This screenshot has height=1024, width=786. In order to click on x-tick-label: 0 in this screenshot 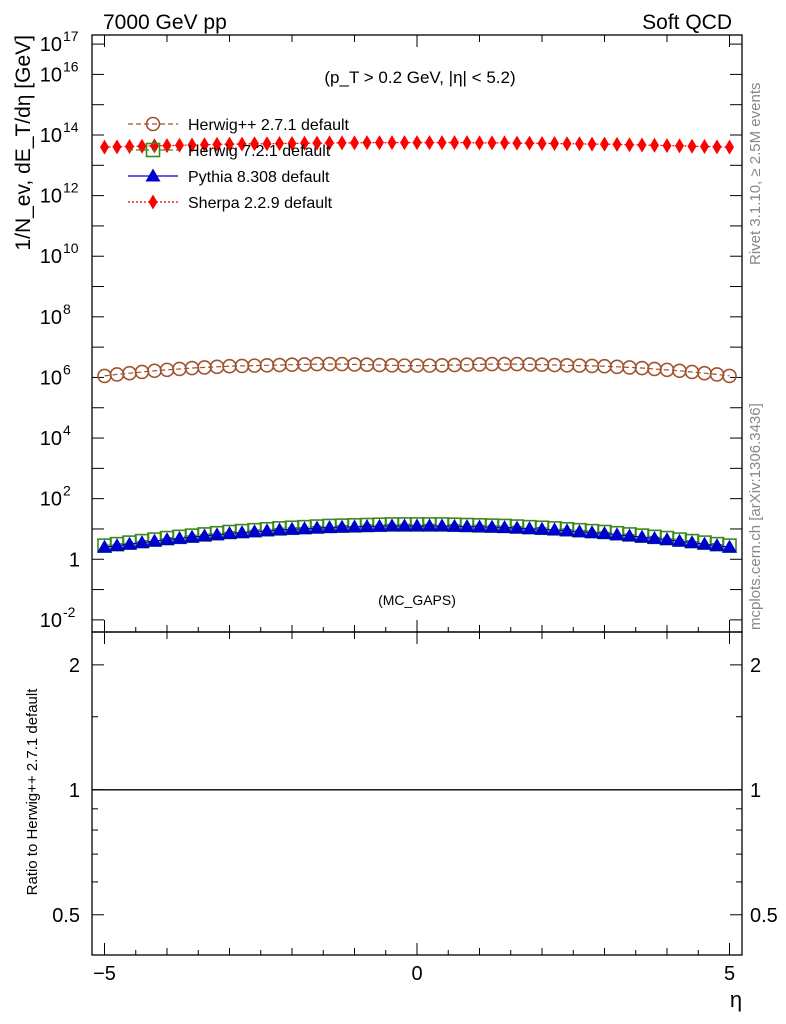, I will do `click(416, 974)`.